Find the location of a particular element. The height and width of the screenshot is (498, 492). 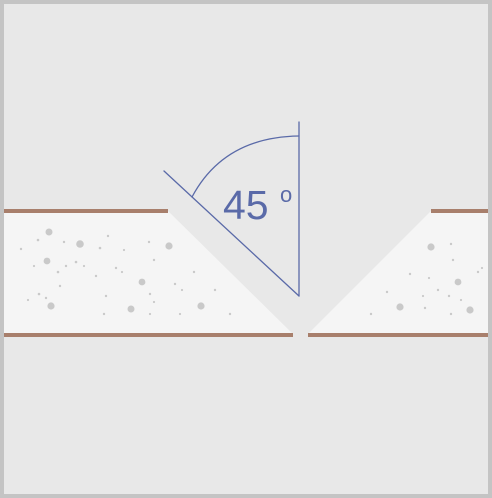

bevel-angle-line is located at coordinates (231, 233).